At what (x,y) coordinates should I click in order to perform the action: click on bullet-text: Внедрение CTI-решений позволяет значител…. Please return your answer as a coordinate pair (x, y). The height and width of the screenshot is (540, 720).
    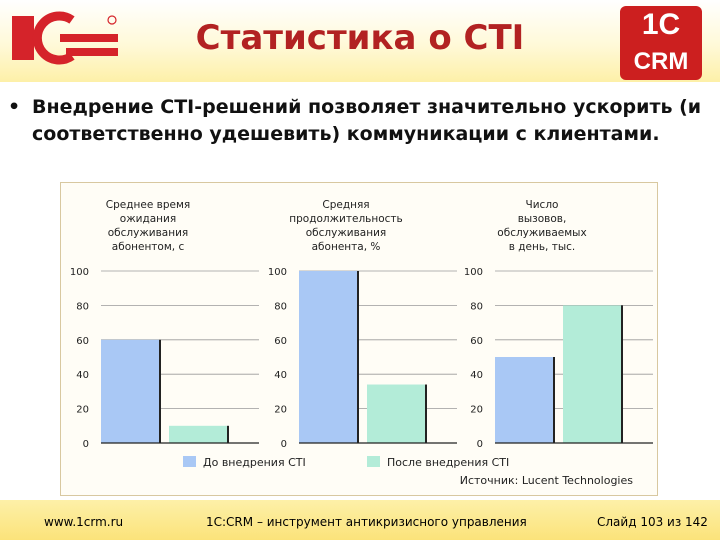
    Looking at the image, I should click on (367, 120).